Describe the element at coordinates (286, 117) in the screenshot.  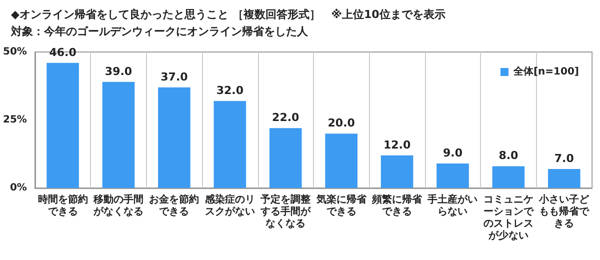
I see `data-label: 22.0` at that location.